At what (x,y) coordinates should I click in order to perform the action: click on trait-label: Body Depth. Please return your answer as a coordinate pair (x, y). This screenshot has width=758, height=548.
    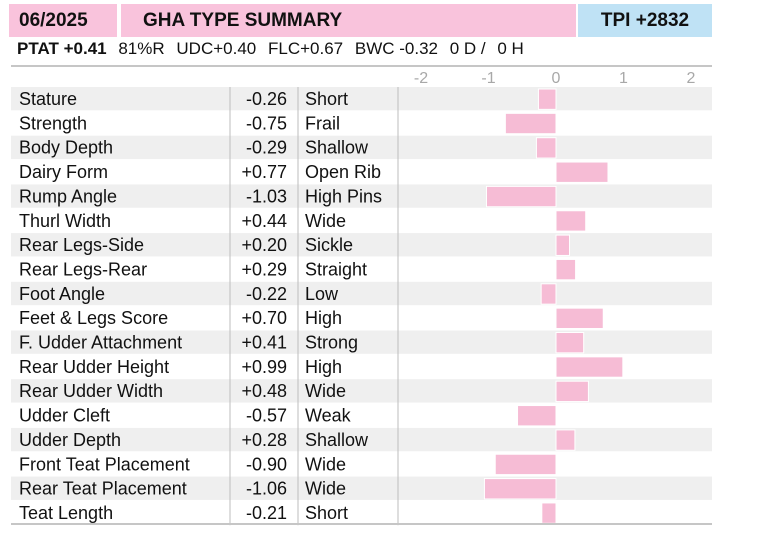
    Looking at the image, I should click on (66, 148).